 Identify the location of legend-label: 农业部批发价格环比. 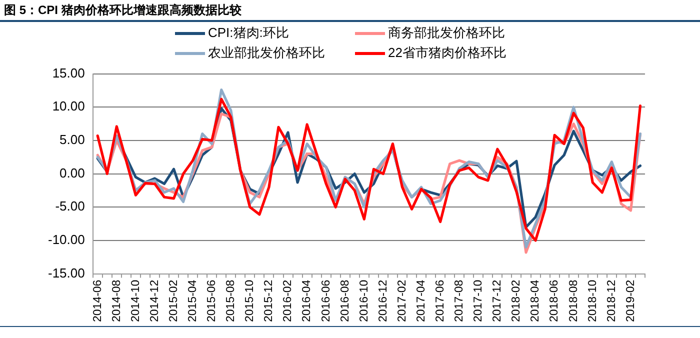
(266, 53).